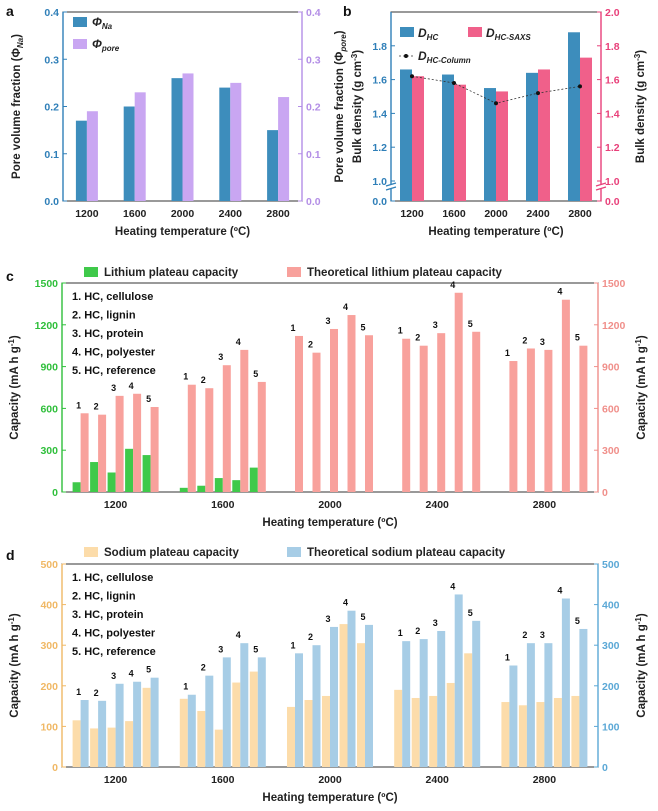 Image resolution: width=658 pixels, height=811 pixels. I want to click on sample-list-item-c: 4. HC, polyester, so click(114, 353).